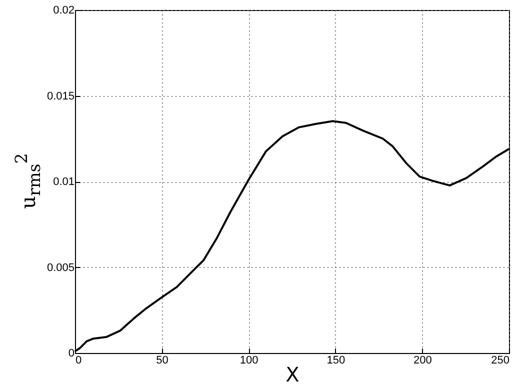 This screenshot has height=390, width=519. What do you see at coordinates (423, 360) in the screenshot?
I see `x-tick-label: 200` at bounding box center [423, 360].